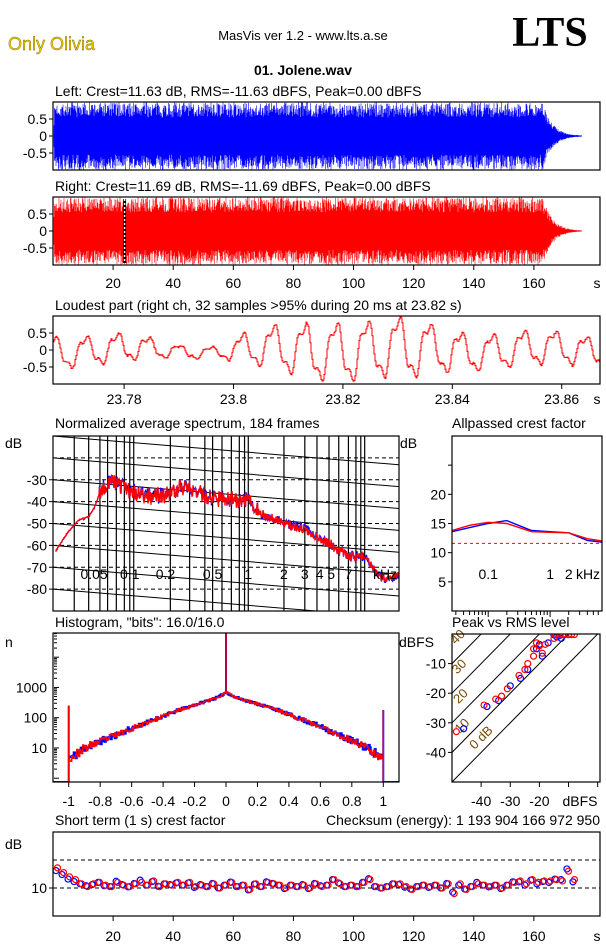 The height and width of the screenshot is (946, 606). What do you see at coordinates (187, 423) in the screenshot?
I see `spectrum-title: Normalized average spectrum, 184 frames` at bounding box center [187, 423].